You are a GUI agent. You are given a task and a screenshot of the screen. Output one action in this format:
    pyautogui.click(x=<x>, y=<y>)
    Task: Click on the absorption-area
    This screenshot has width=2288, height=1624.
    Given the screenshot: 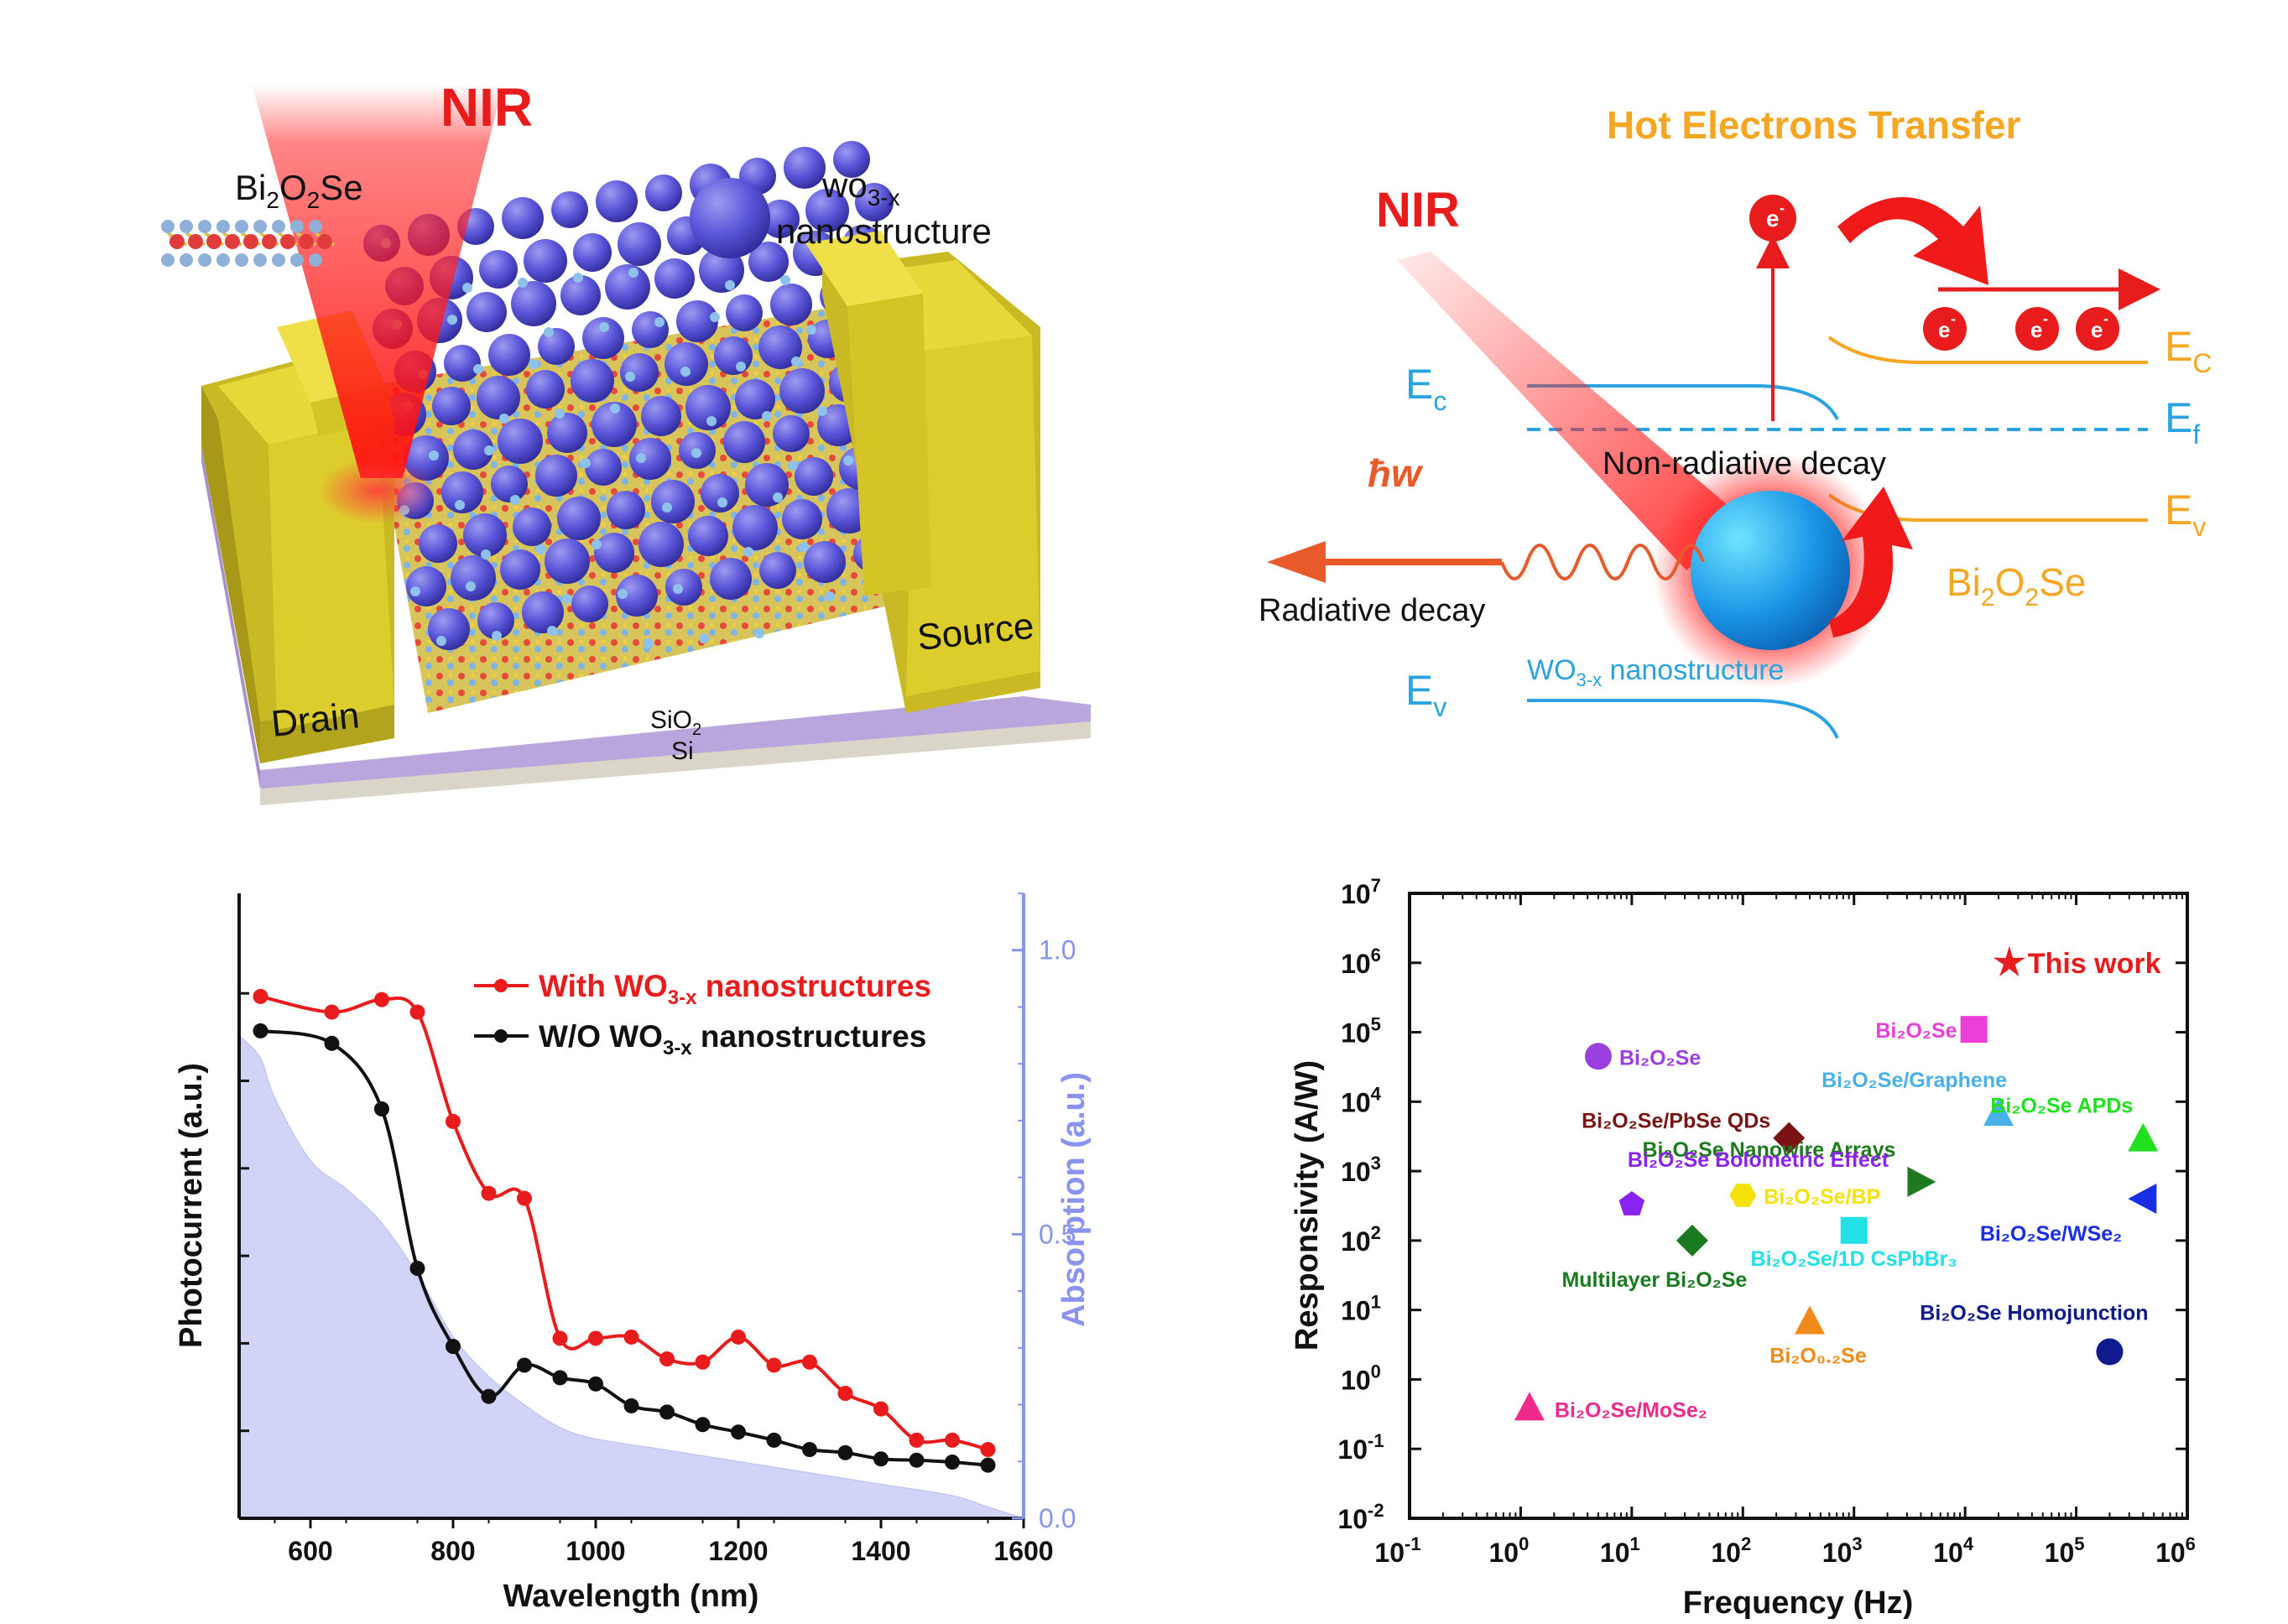 What is the action you would take?
    pyautogui.click(x=631, y=1277)
    